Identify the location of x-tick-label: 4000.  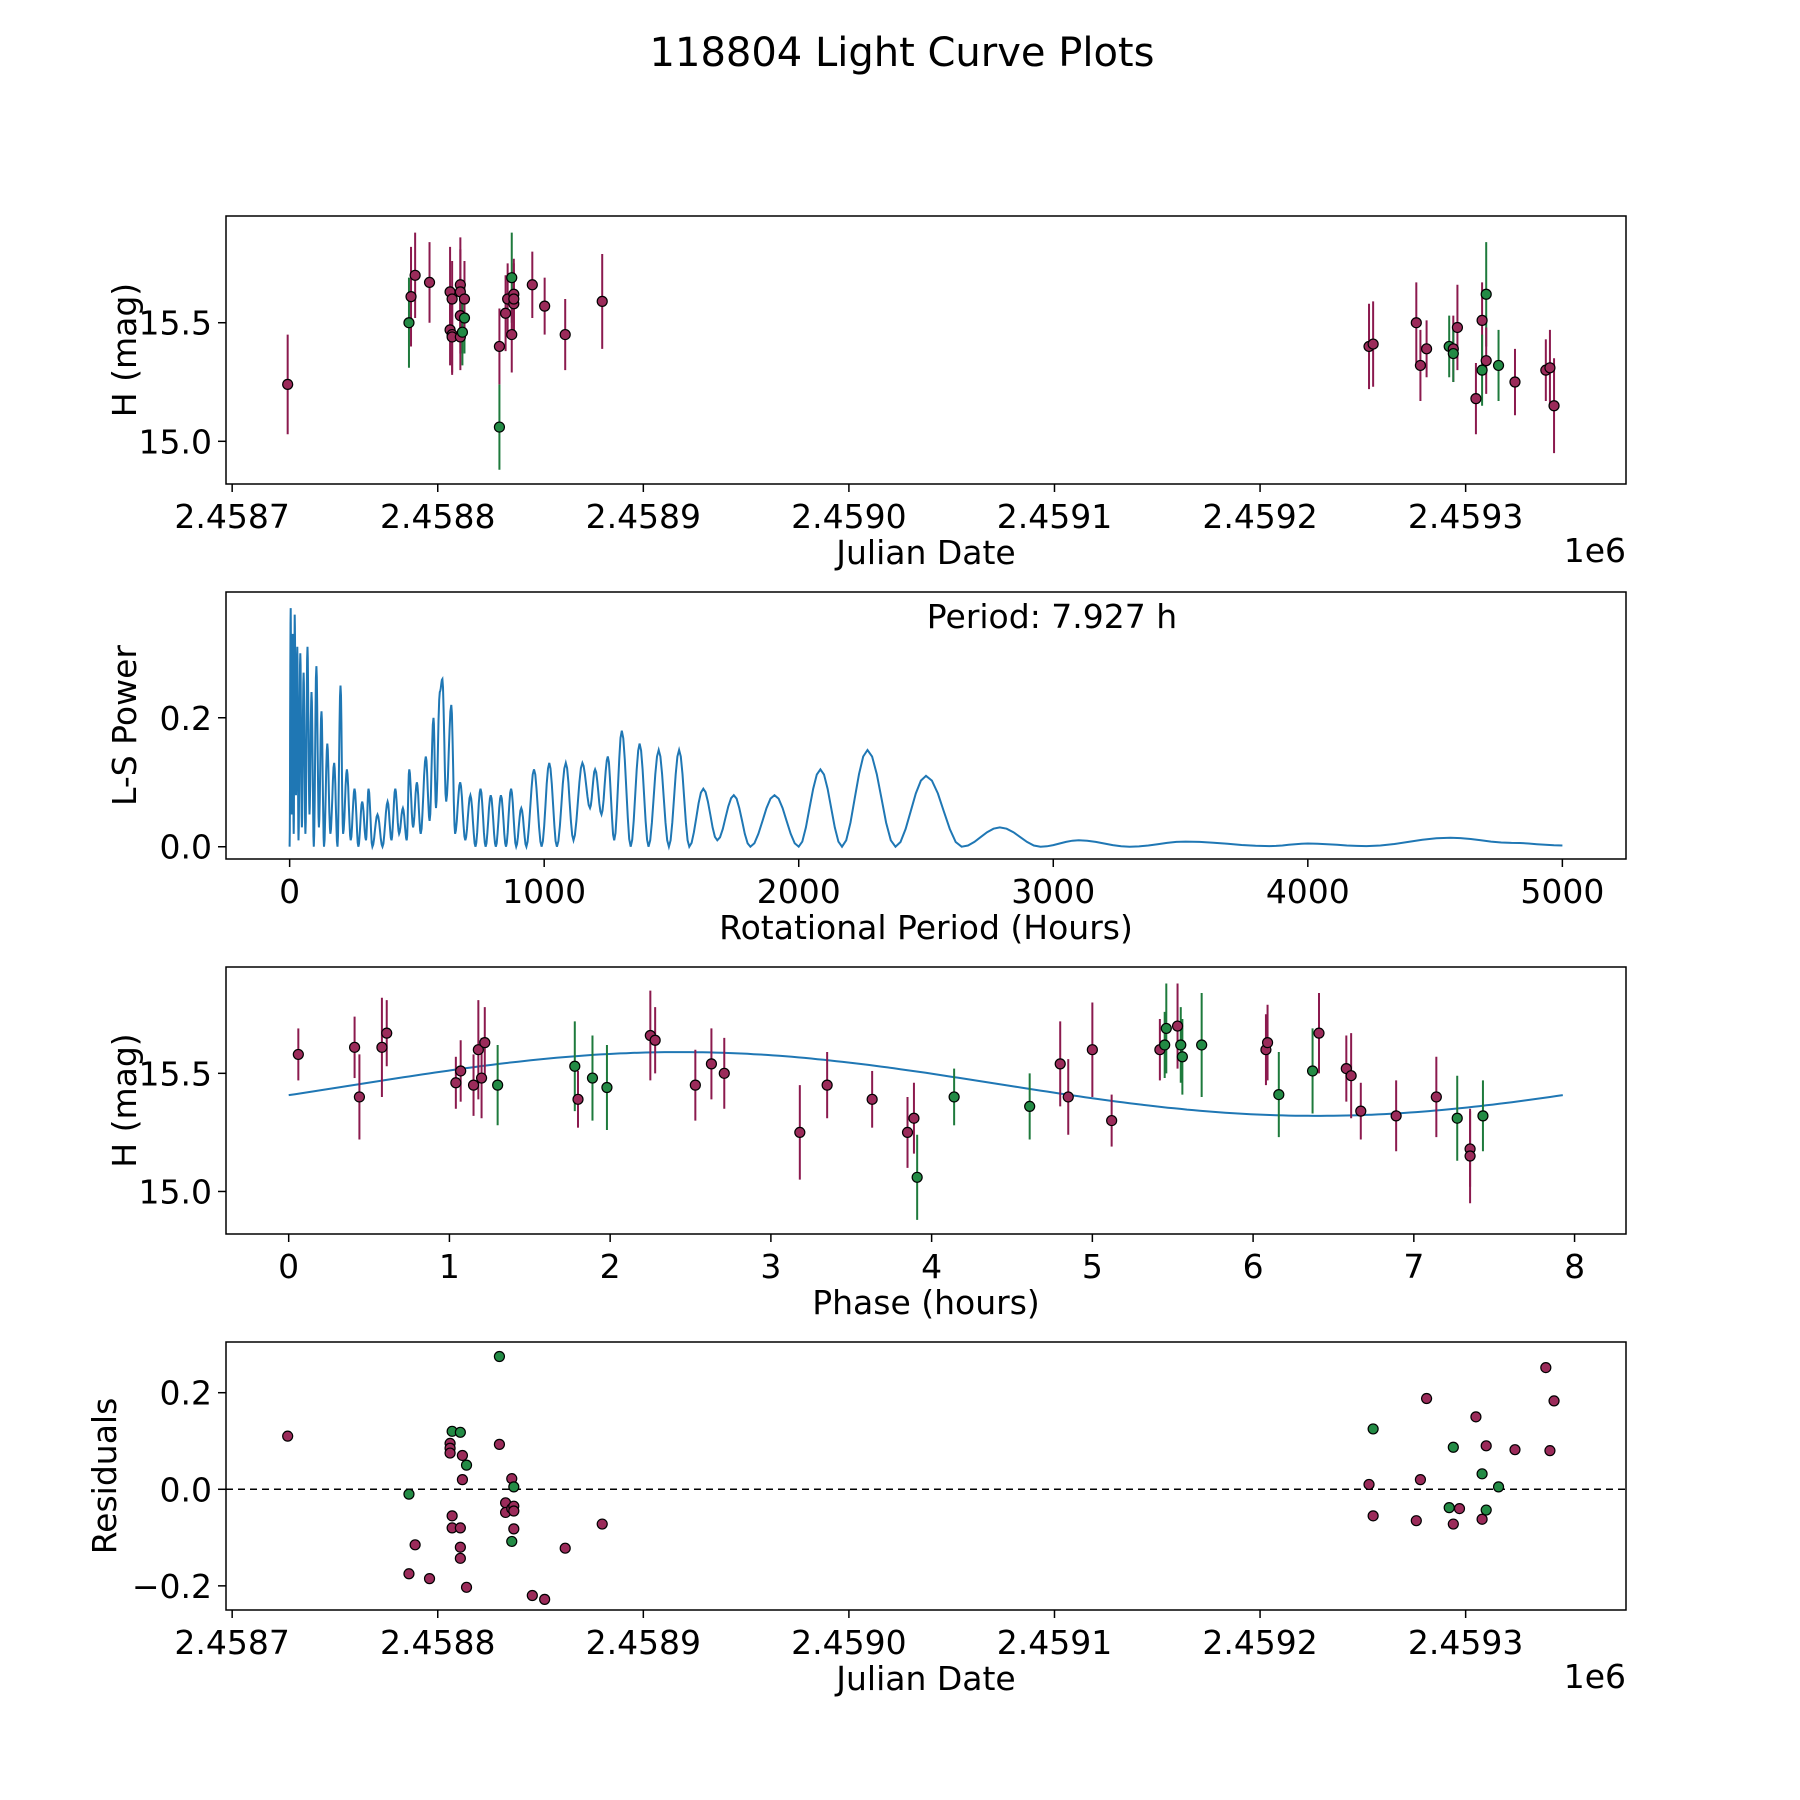
(1308, 891).